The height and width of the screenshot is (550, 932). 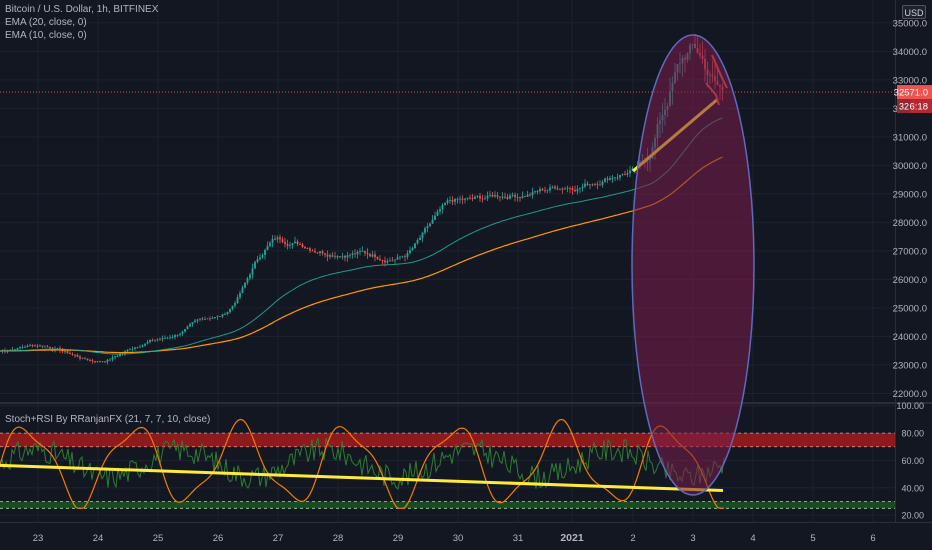 I want to click on price-tick-label: 29000.0, so click(x=910, y=194).